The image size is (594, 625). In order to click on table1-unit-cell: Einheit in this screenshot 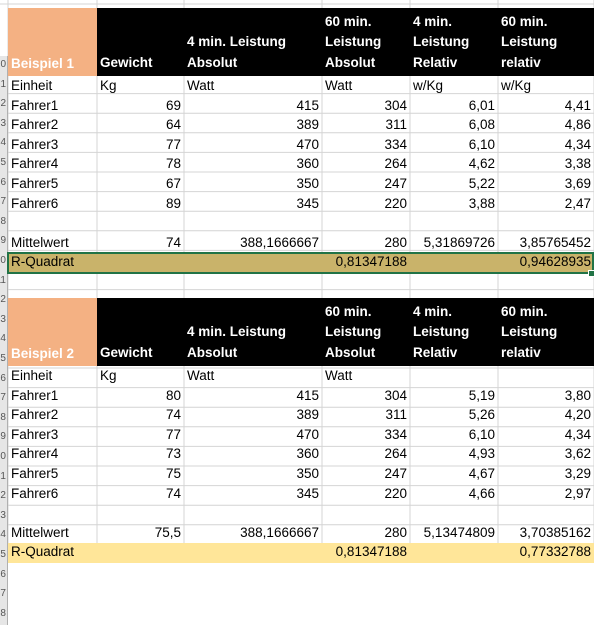, I will do `click(32, 85)`.